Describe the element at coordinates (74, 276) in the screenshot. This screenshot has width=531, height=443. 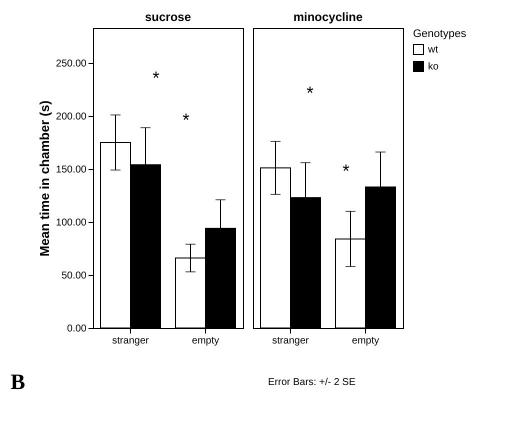
I see `y-tick-label: 50.00` at that location.